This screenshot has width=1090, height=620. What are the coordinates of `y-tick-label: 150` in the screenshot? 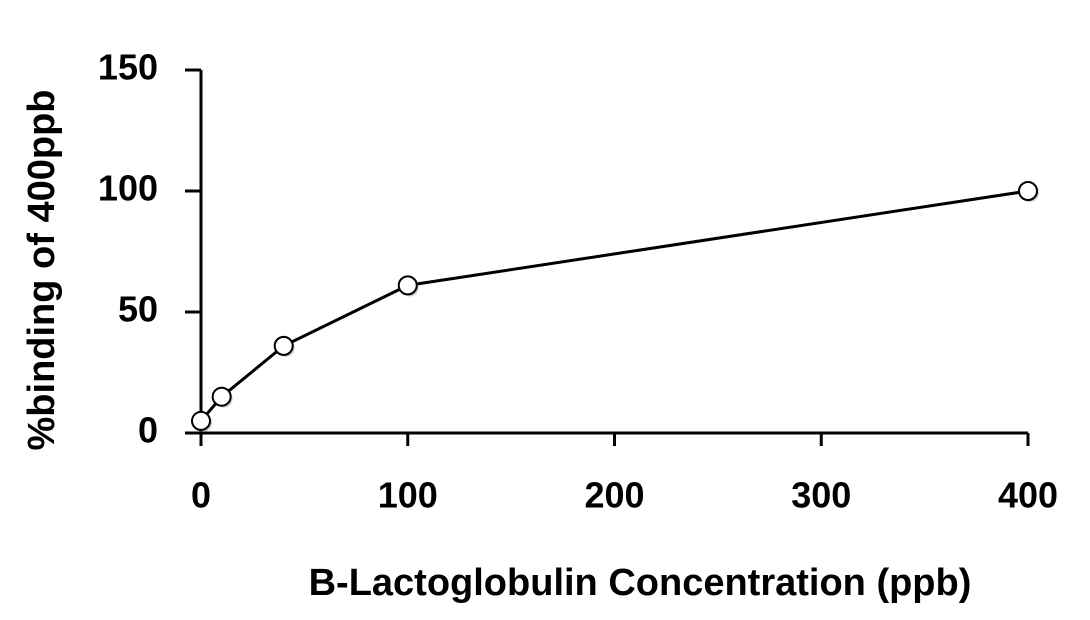 It's located at (128, 67).